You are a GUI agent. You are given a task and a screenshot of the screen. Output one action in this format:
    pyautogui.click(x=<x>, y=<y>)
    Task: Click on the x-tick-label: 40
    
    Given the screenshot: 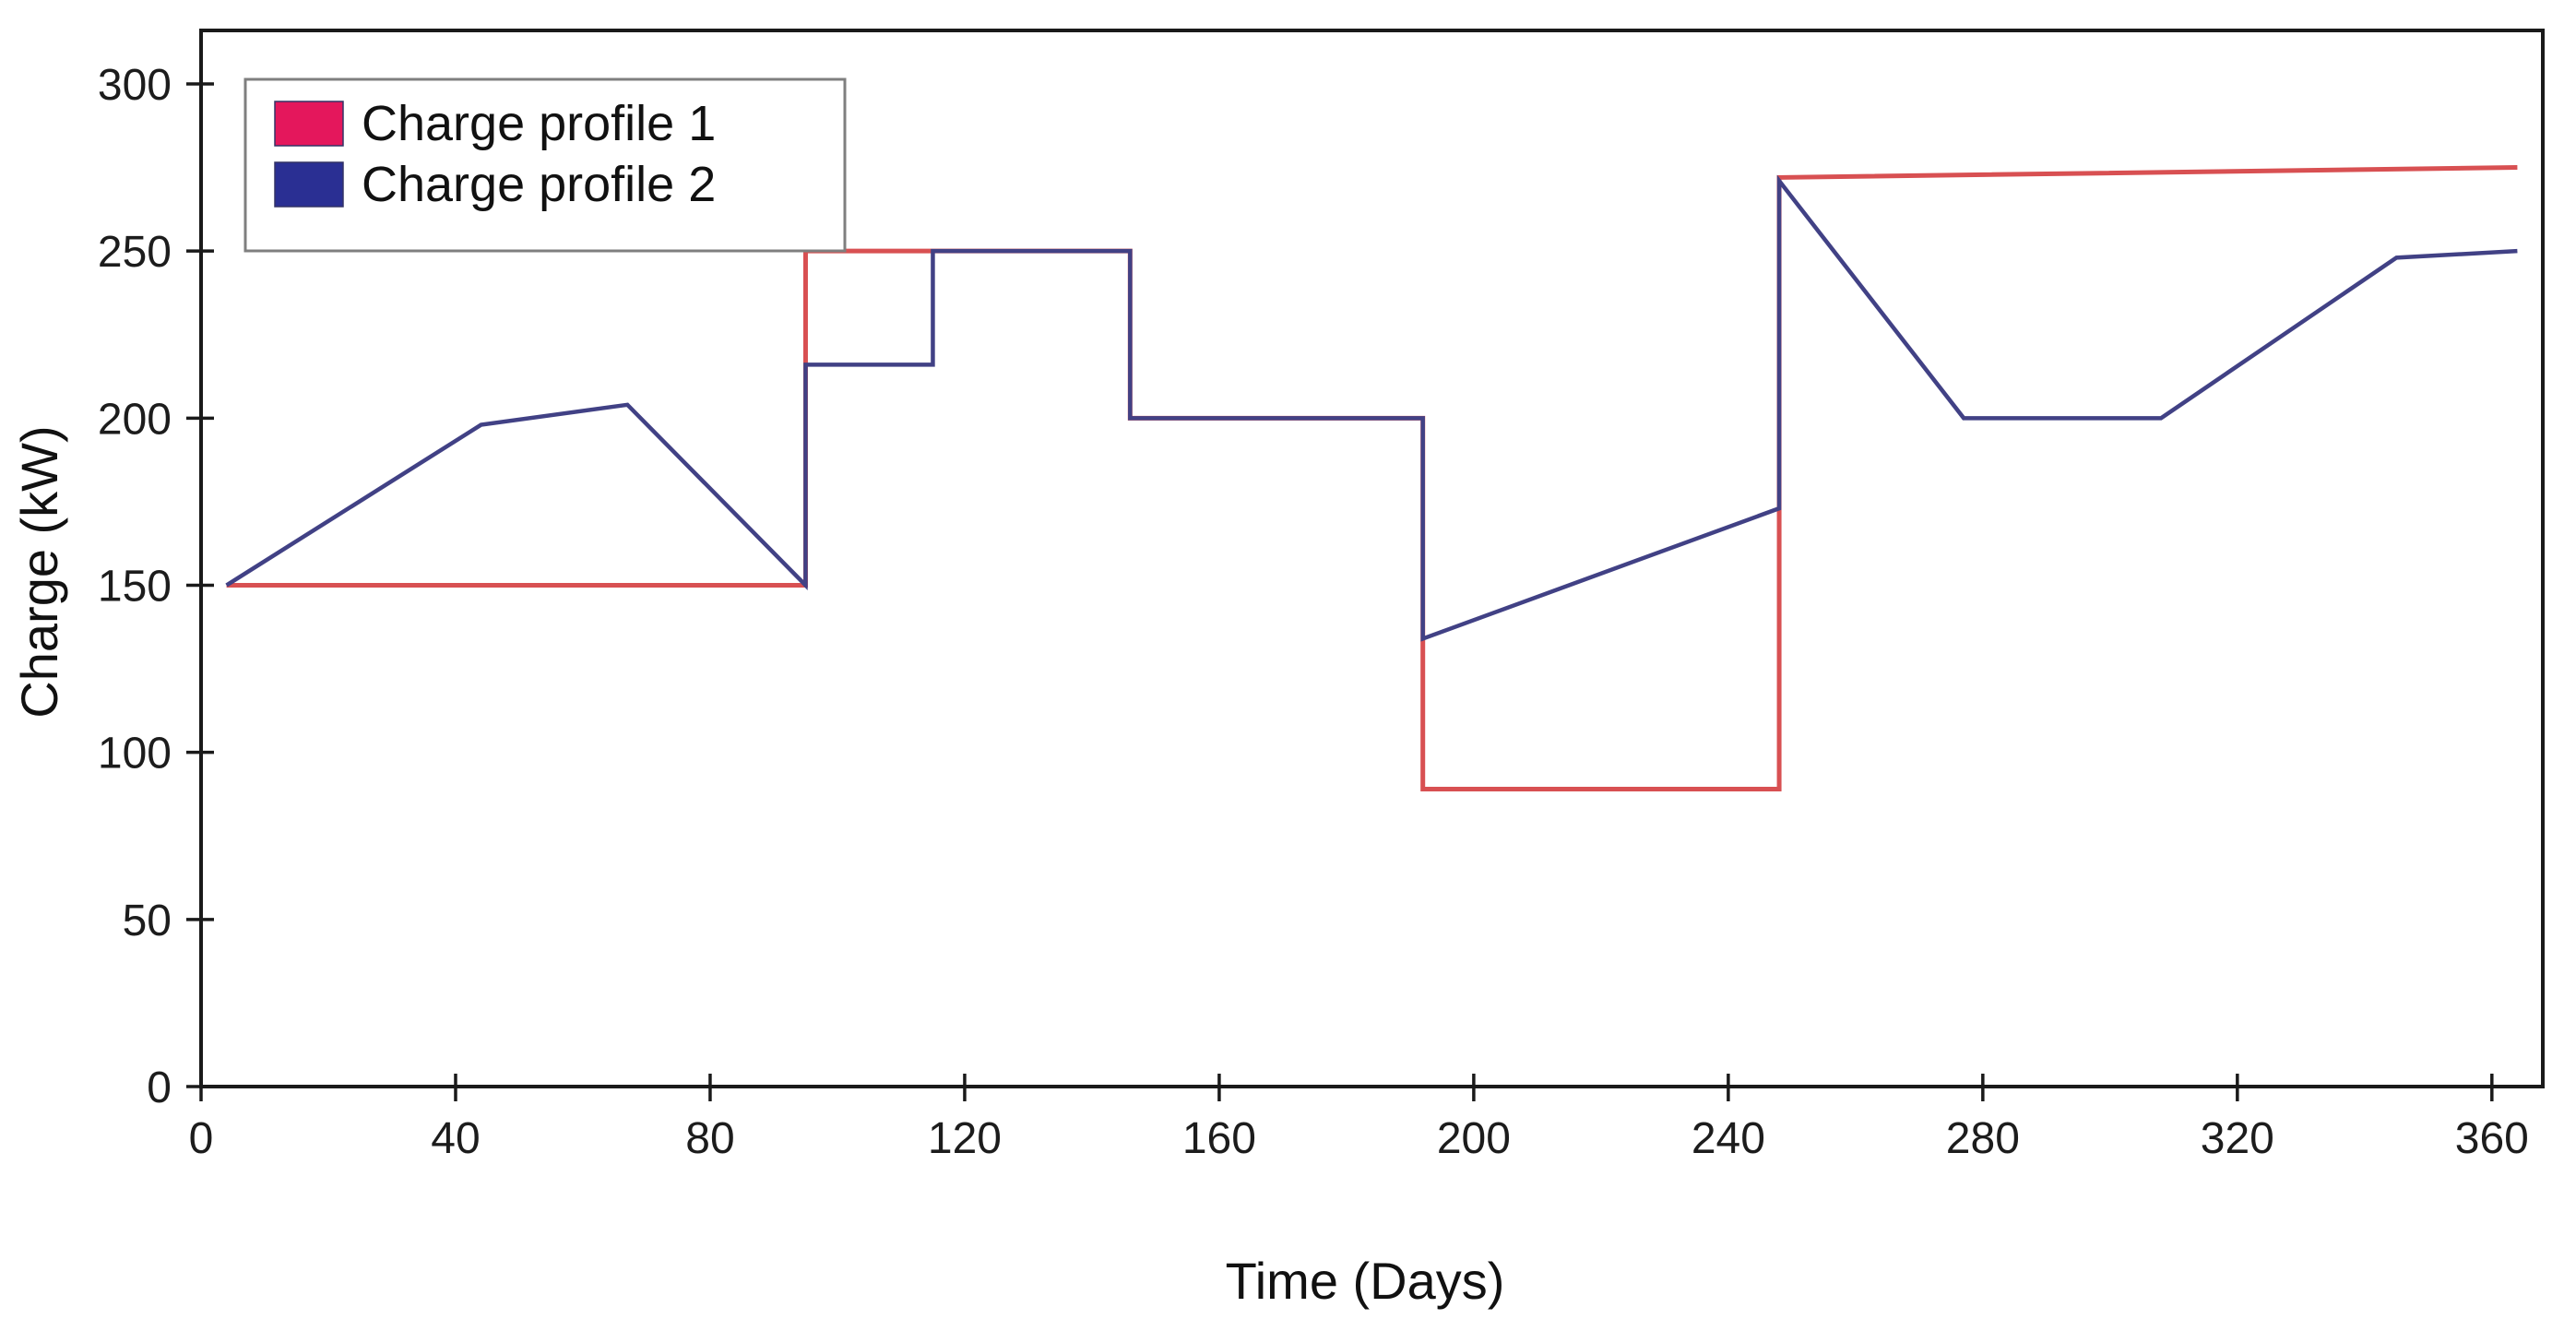 What is the action you would take?
    pyautogui.click(x=455, y=1138)
    